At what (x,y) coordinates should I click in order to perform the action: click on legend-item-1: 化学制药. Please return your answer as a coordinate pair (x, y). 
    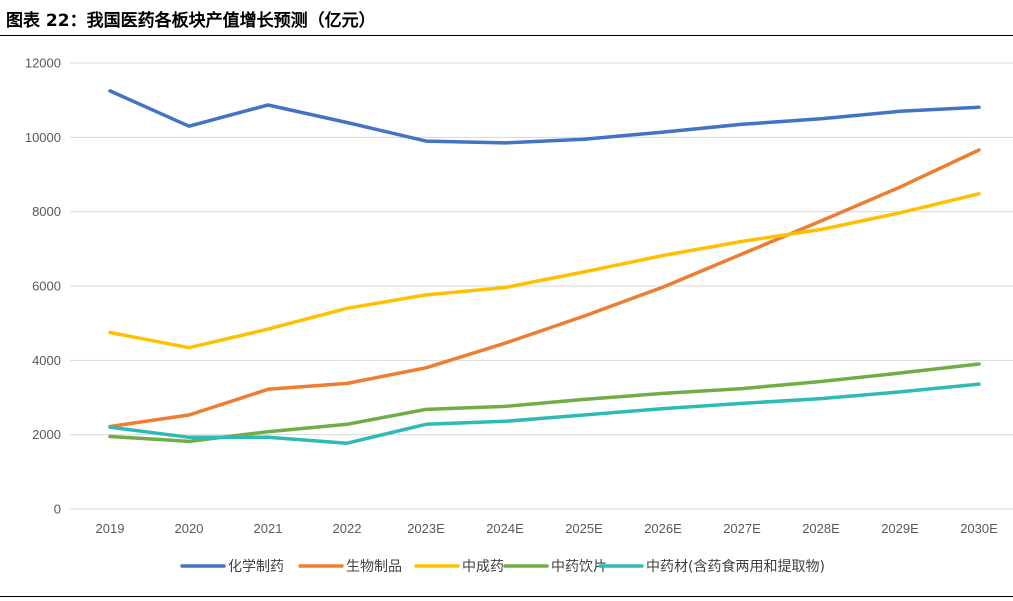
    Looking at the image, I should click on (232, 567).